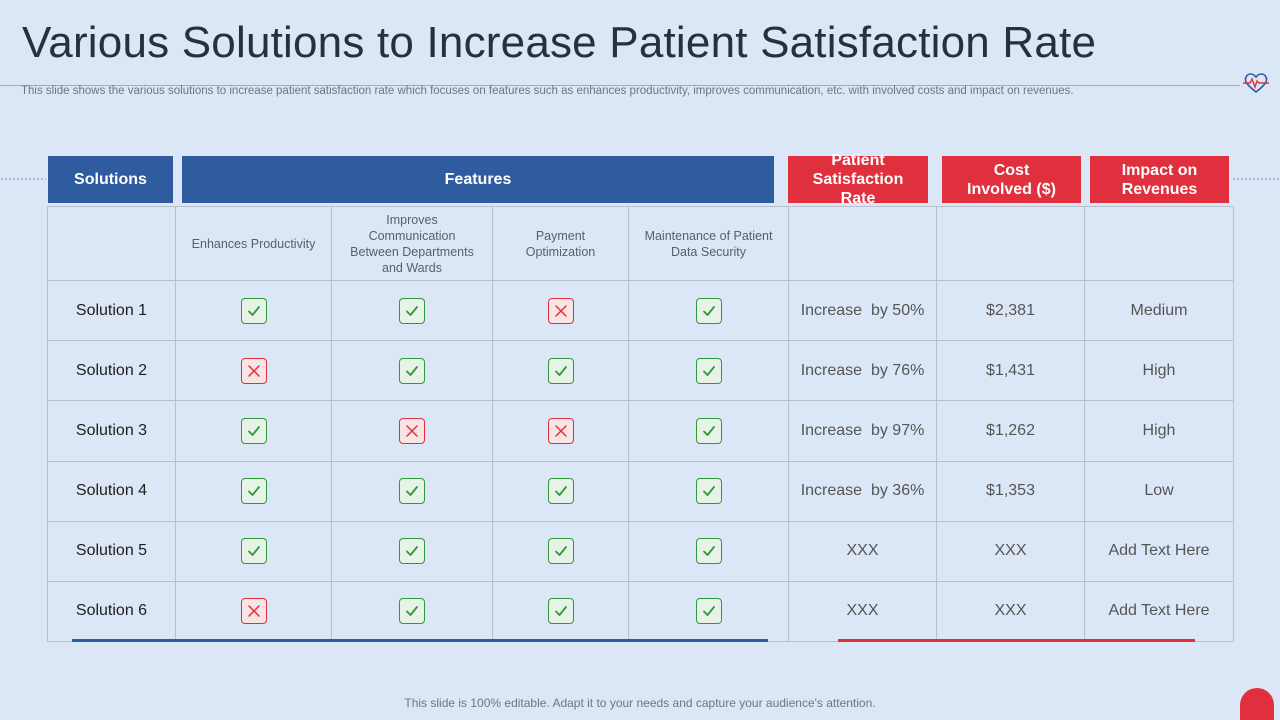 The image size is (1280, 720). Describe the element at coordinates (708, 243) in the screenshot. I see `feature-label: Maintenance of Patient Data Security` at that location.